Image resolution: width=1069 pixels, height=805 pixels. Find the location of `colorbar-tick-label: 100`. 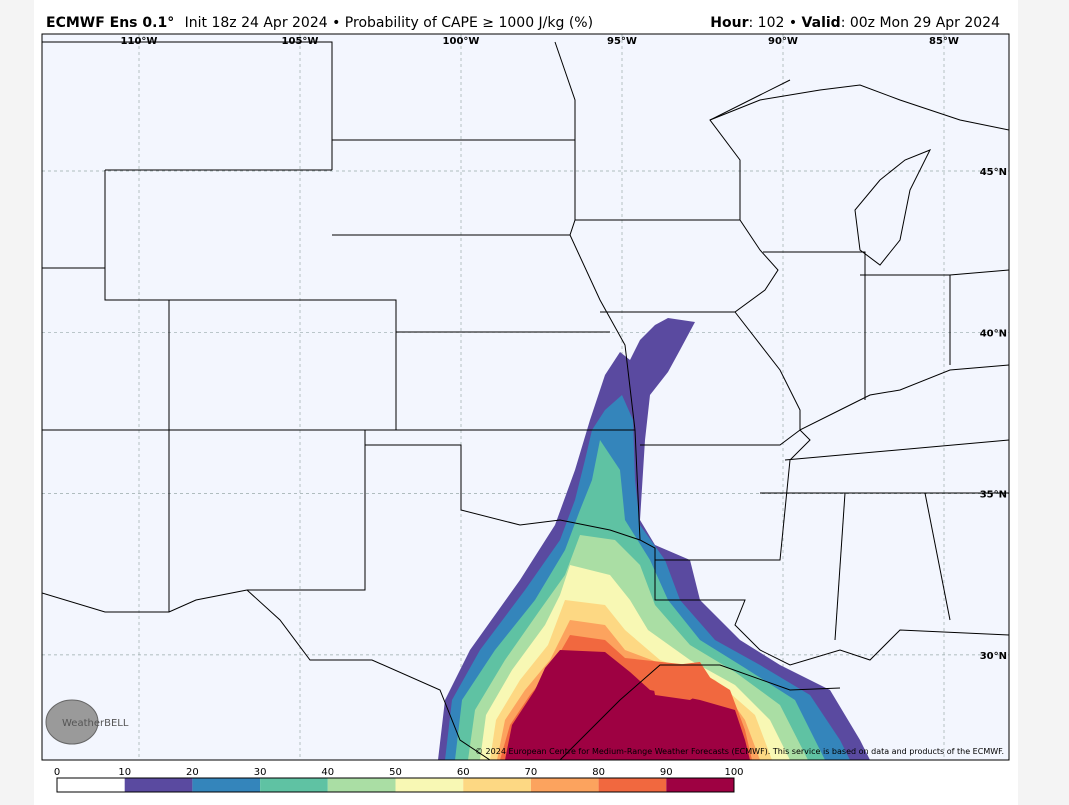

colorbar-tick-label: 100 is located at coordinates (733, 772).